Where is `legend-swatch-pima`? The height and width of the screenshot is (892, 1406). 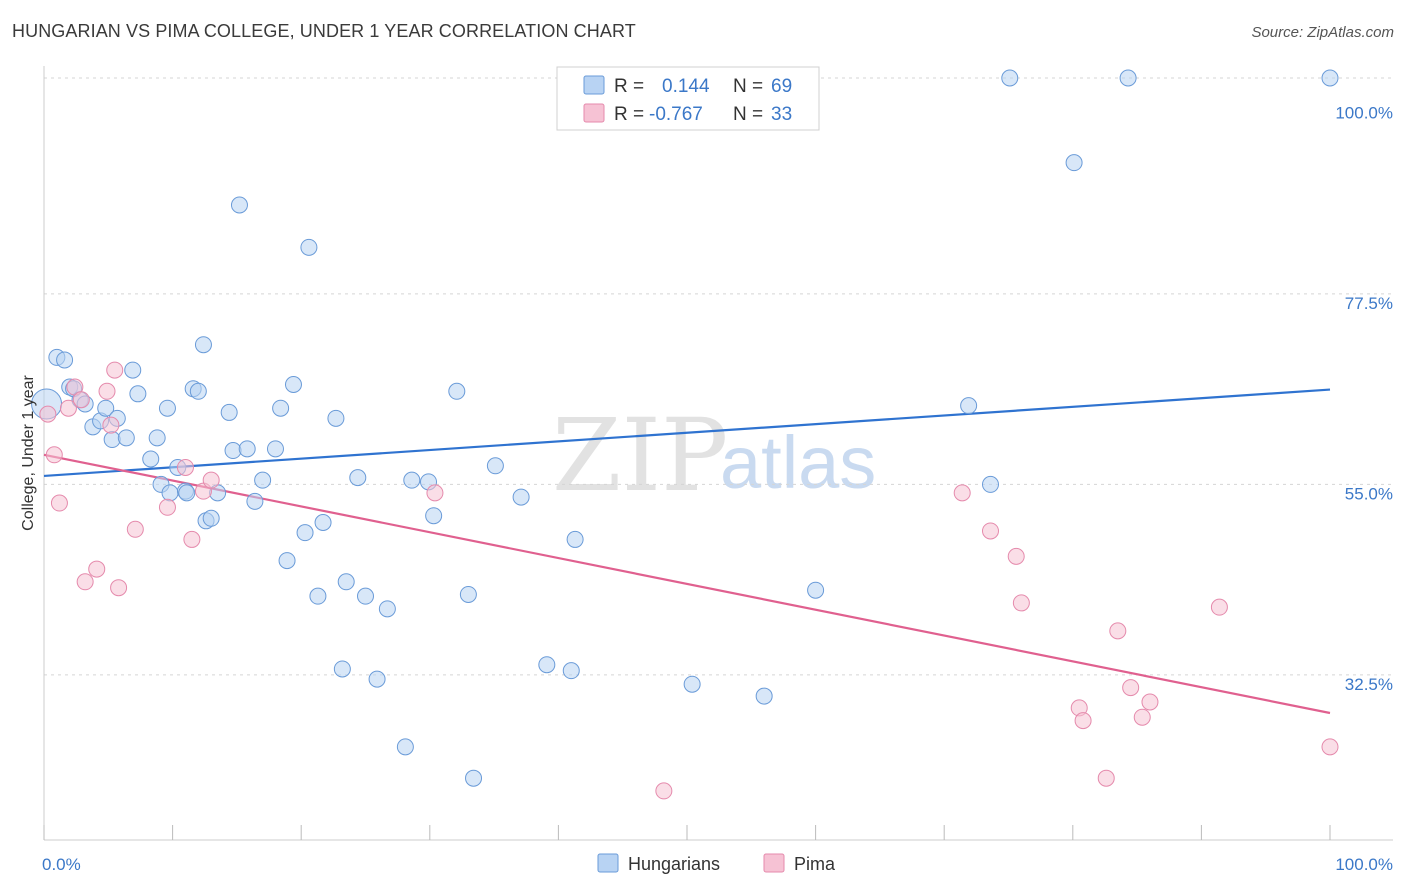 legend-swatch-pima is located at coordinates (594, 113).